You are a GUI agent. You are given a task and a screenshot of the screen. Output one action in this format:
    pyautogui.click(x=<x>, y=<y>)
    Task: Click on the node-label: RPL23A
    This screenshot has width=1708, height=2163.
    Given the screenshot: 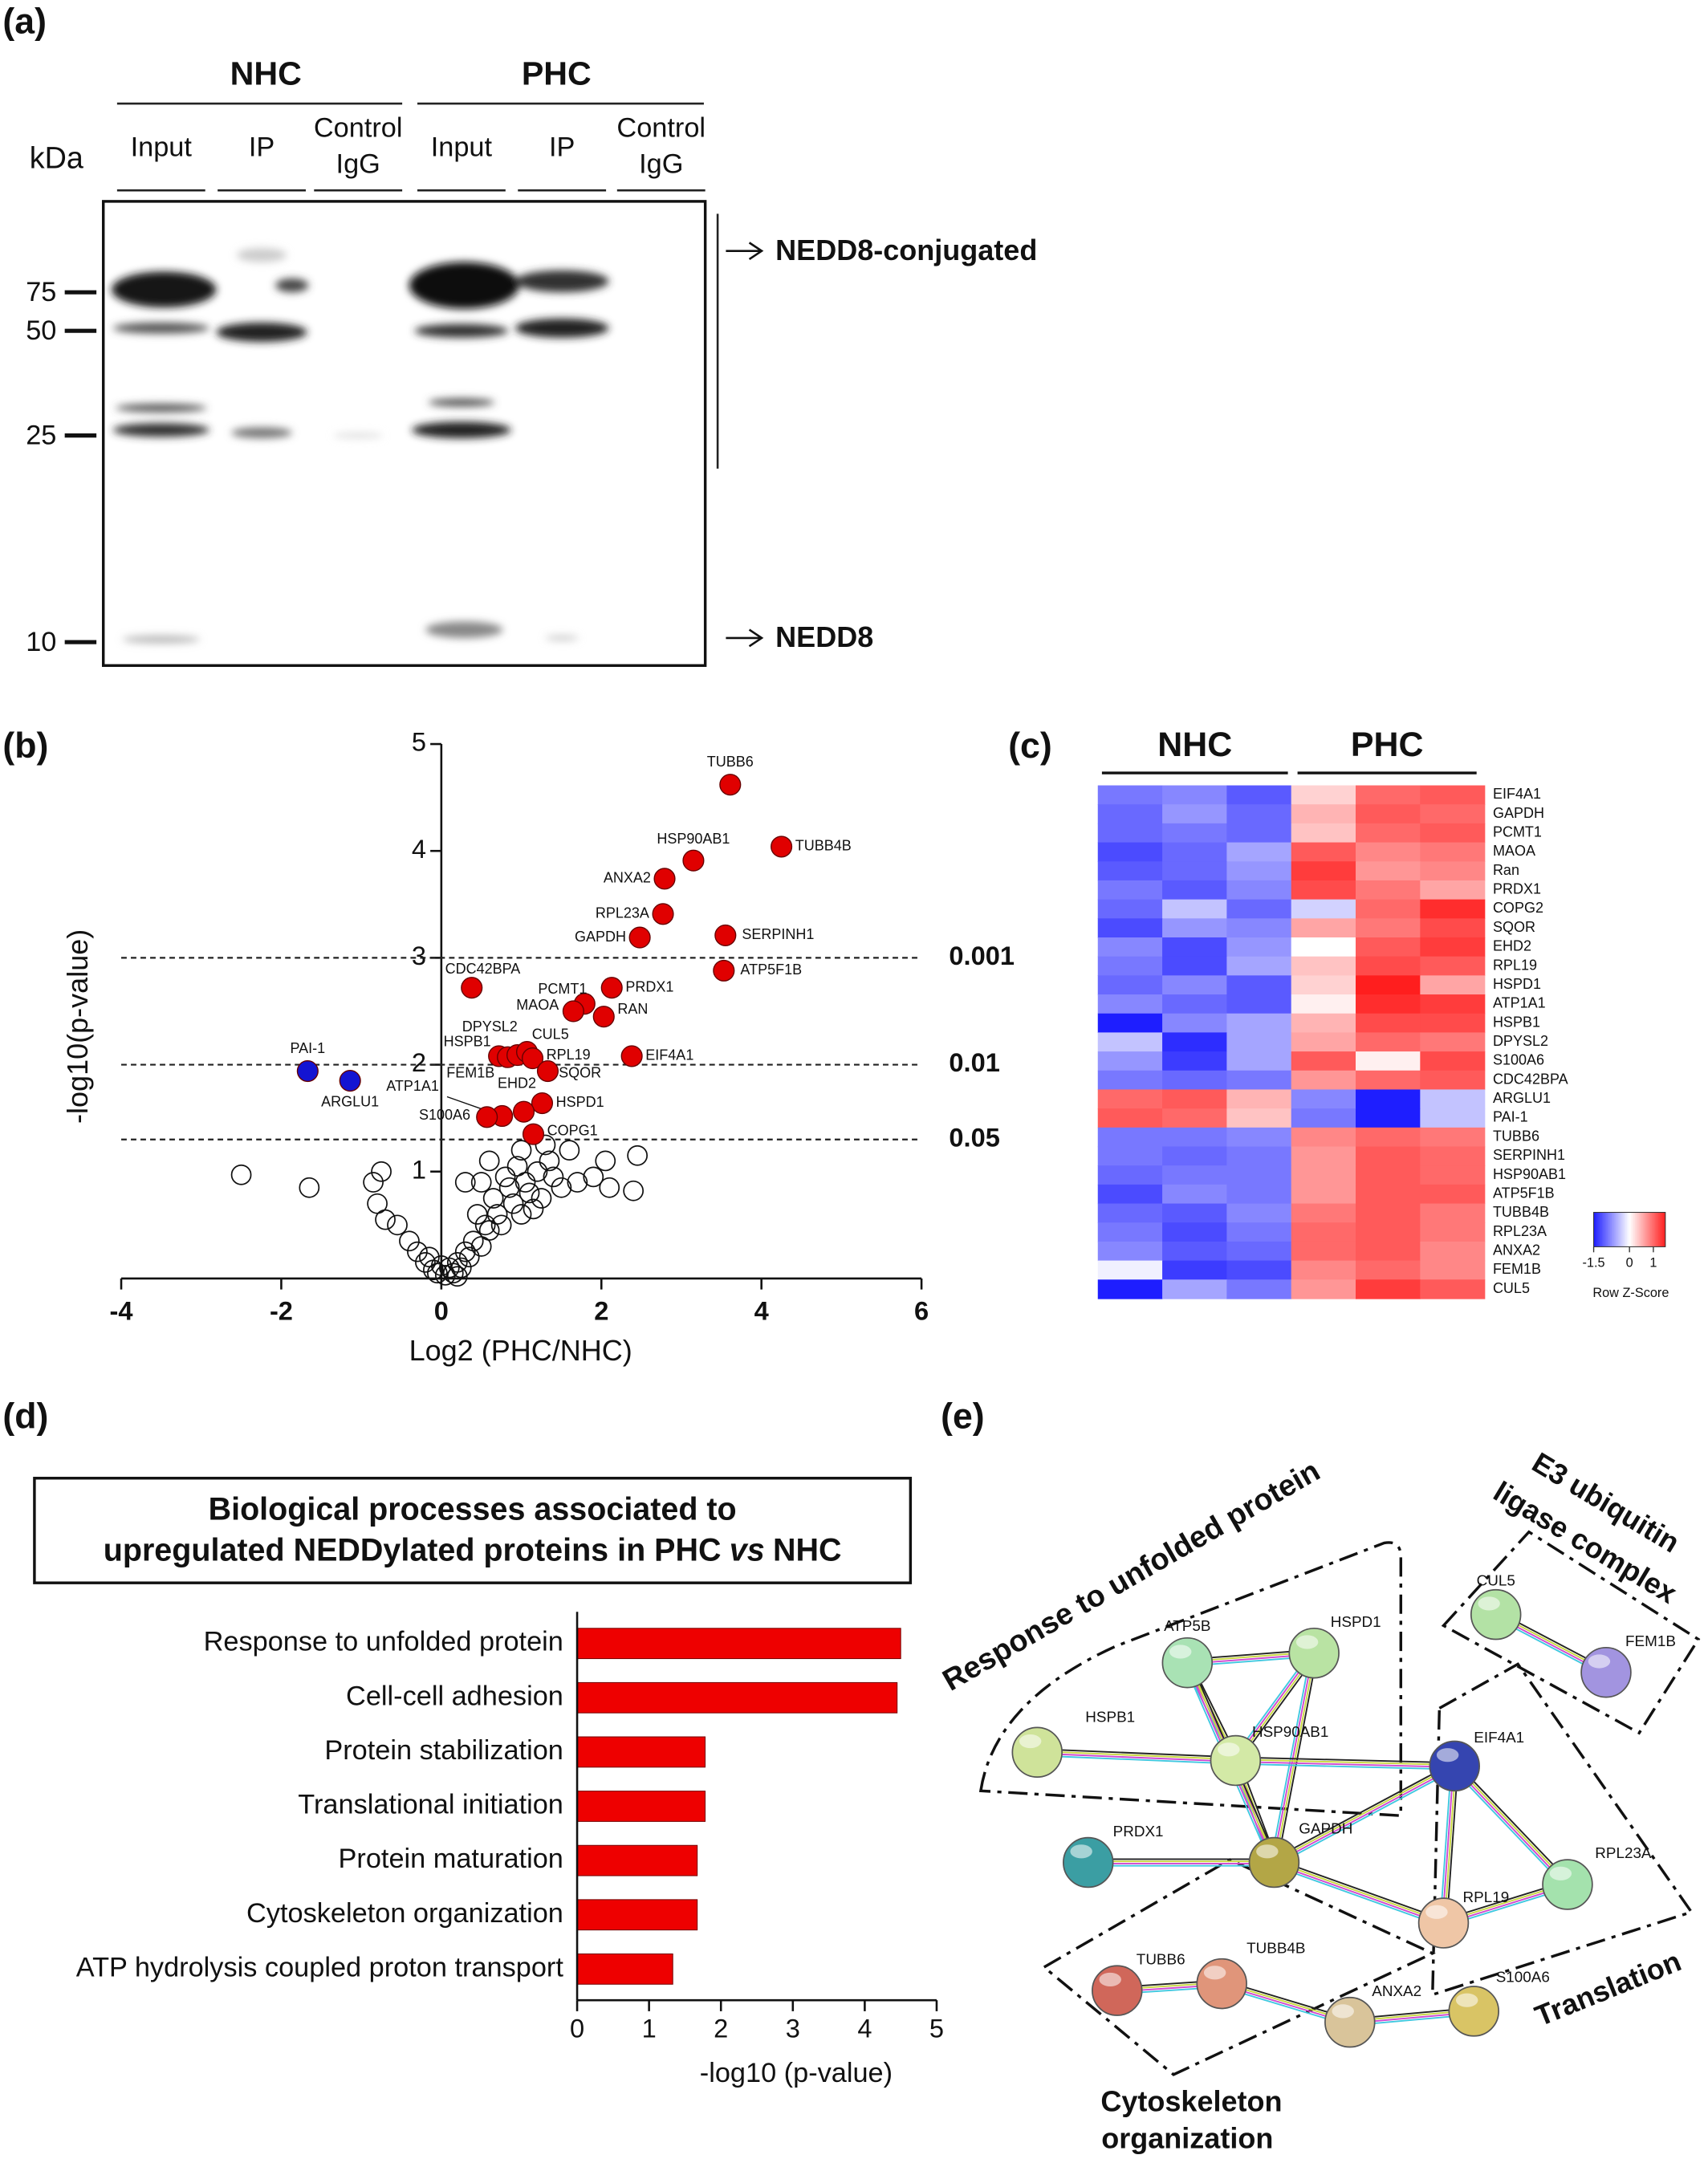 What is the action you would take?
    pyautogui.click(x=1624, y=1853)
    